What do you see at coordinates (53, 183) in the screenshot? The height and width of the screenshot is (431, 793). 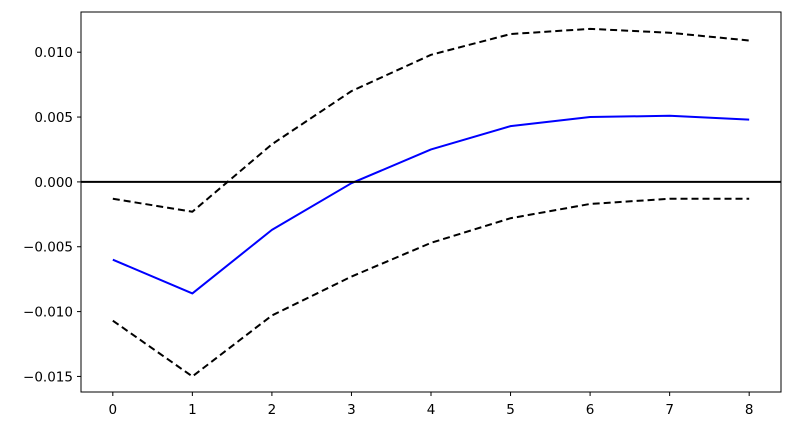 I see `y-tick-label: 0.000` at bounding box center [53, 183].